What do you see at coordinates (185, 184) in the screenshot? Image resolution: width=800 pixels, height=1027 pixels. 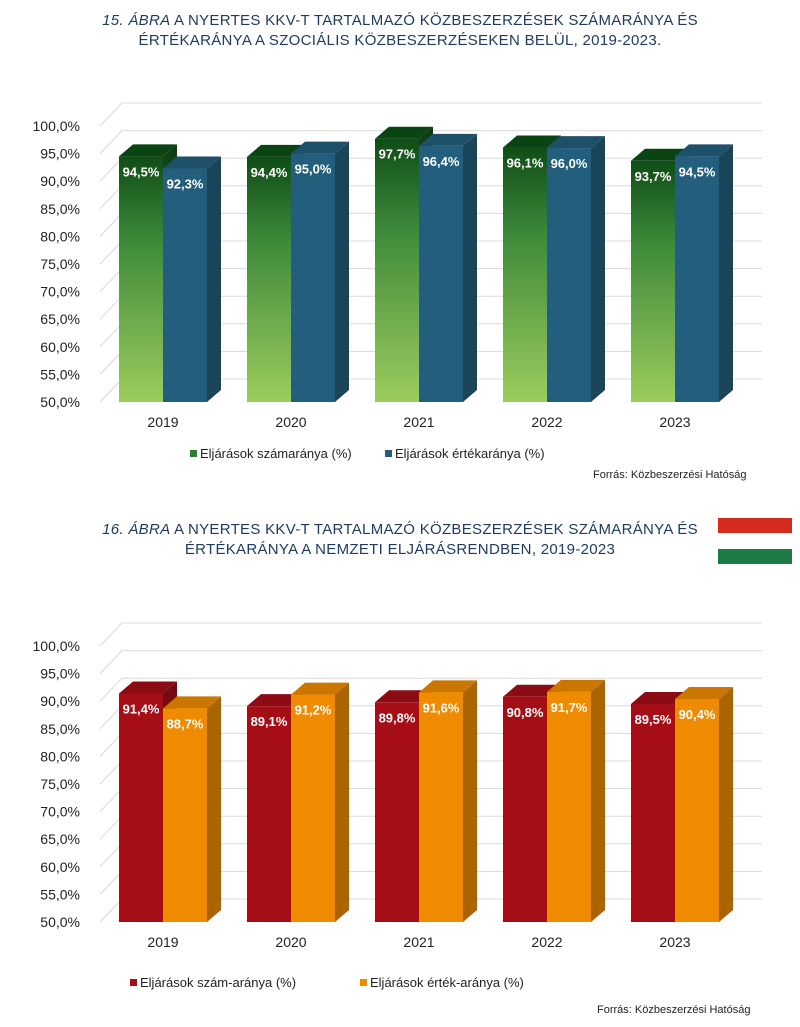 I see `data-label: 92,3%` at bounding box center [185, 184].